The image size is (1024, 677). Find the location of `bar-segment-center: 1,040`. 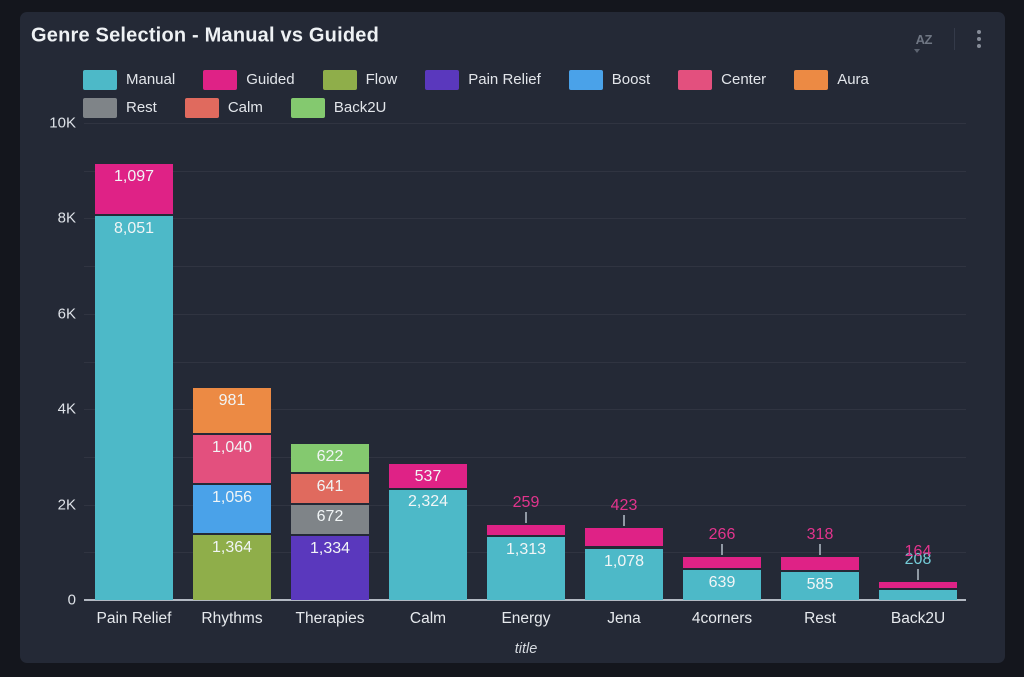

bar-segment-center: 1,040 is located at coordinates (232, 460).